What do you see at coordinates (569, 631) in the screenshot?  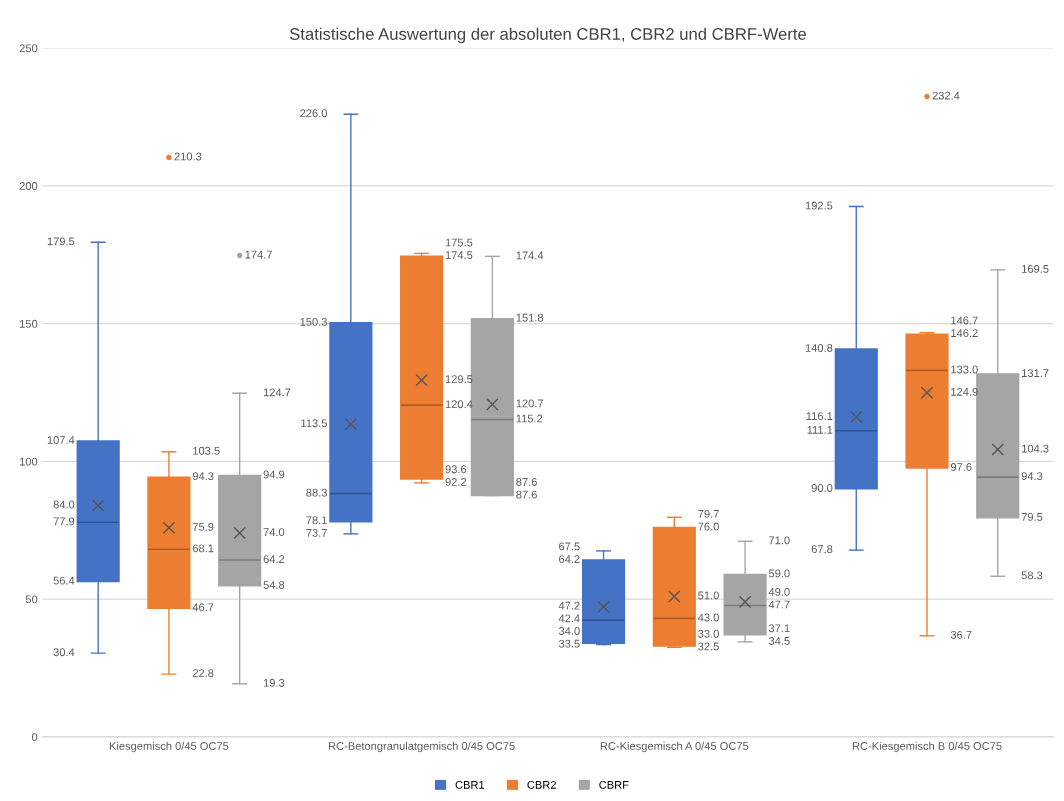 I see `annotation: 34.0` at bounding box center [569, 631].